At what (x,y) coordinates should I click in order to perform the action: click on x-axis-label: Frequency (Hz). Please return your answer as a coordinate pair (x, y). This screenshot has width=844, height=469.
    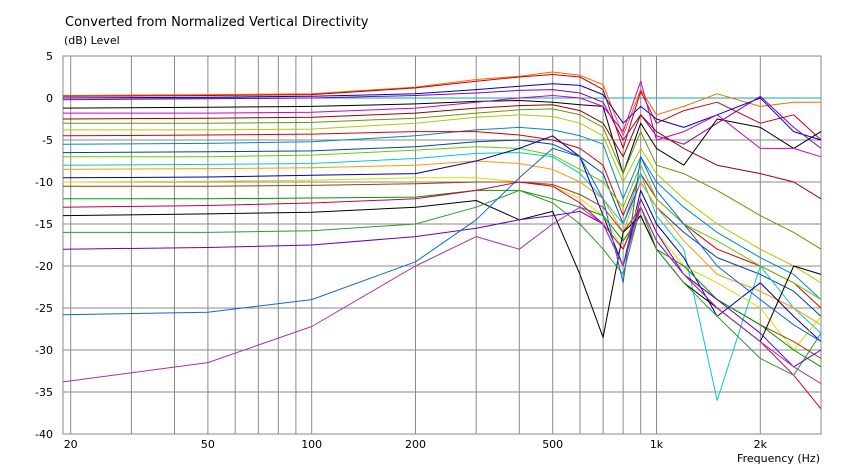
    Looking at the image, I should click on (778, 458).